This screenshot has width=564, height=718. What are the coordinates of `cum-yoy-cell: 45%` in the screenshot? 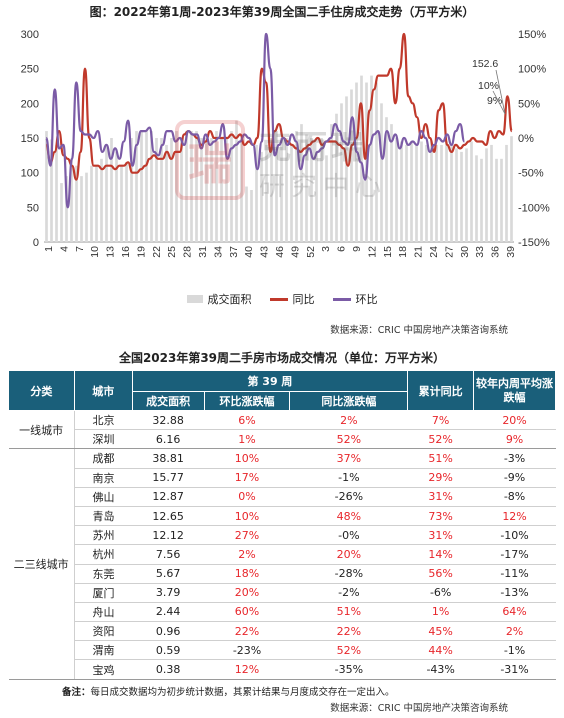 It's located at (440, 631).